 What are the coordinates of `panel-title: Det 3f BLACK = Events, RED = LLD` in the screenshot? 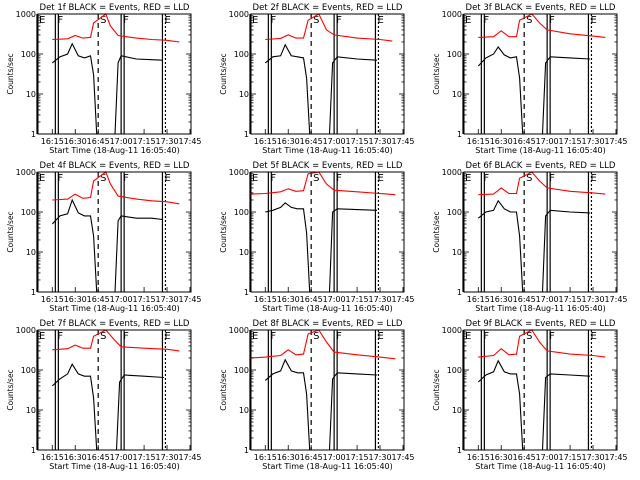 It's located at (541, 8).